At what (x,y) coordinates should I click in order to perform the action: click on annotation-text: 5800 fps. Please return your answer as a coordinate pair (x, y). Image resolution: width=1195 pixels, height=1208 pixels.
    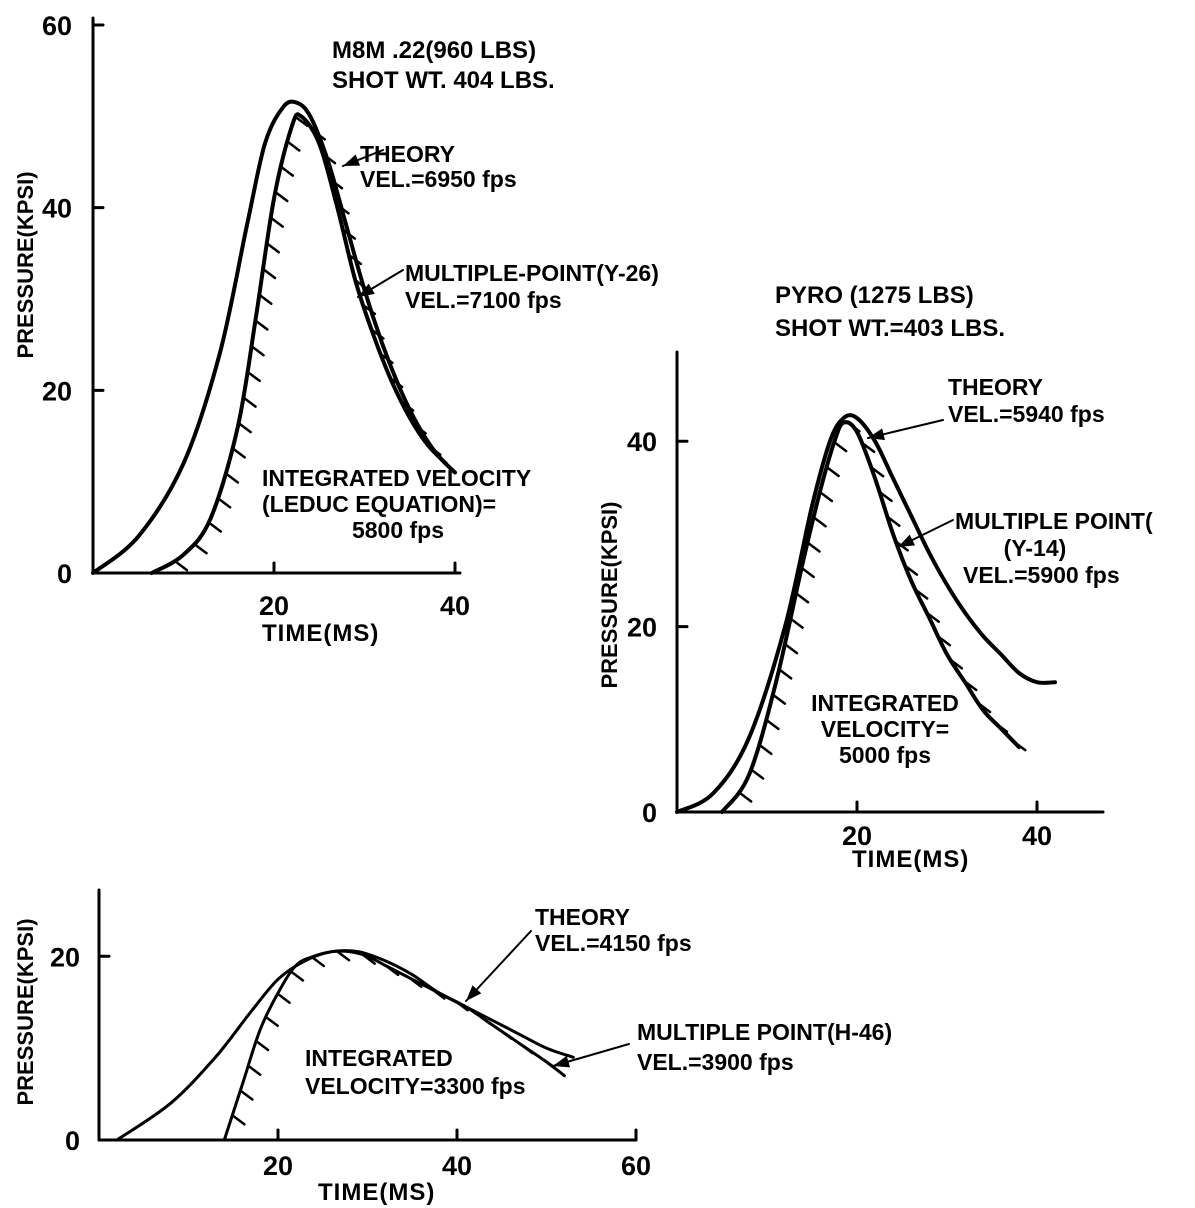
    Looking at the image, I should click on (398, 530).